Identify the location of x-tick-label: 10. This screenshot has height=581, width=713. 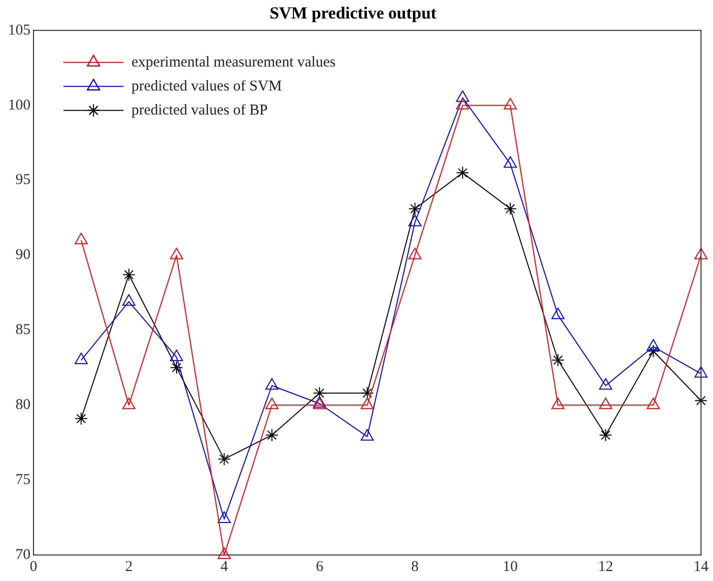
(510, 566).